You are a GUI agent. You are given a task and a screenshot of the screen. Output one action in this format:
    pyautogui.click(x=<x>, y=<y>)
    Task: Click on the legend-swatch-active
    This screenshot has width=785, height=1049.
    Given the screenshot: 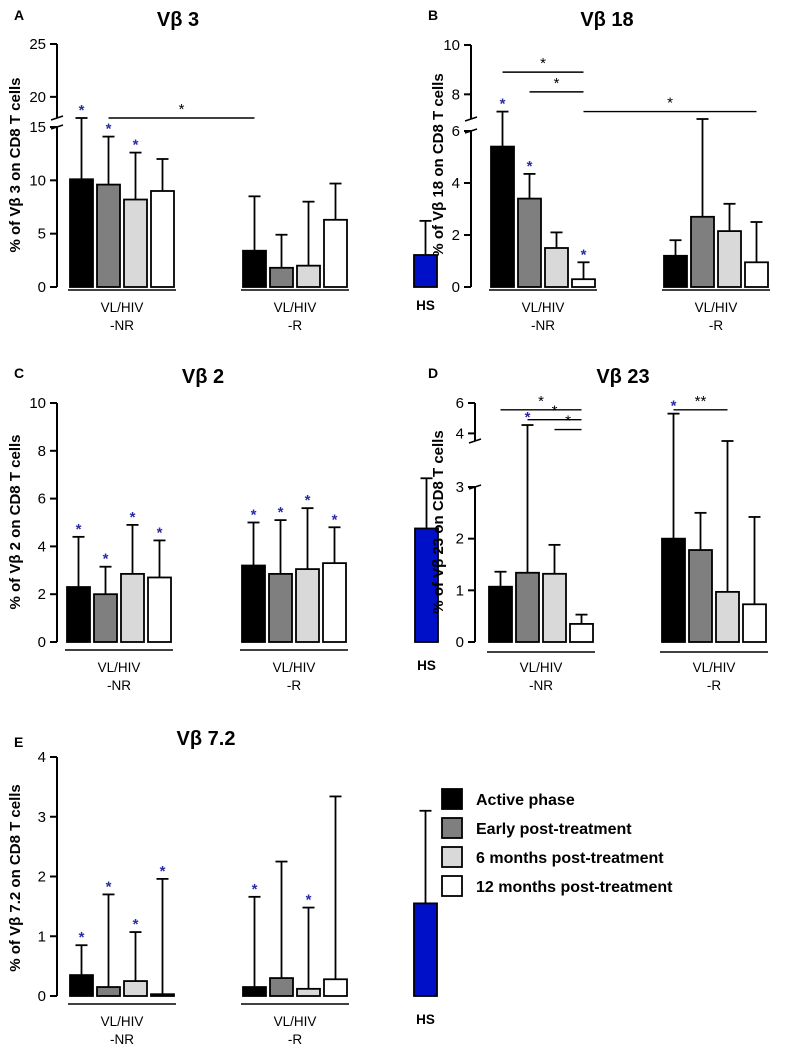 What is the action you would take?
    pyautogui.click(x=452, y=799)
    